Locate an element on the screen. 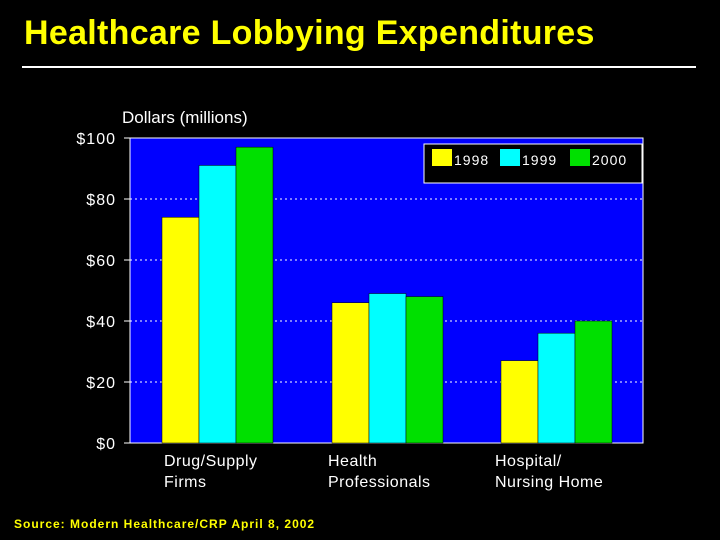 The image size is (720, 540). y-tick-label: $20 is located at coordinates (101, 383).